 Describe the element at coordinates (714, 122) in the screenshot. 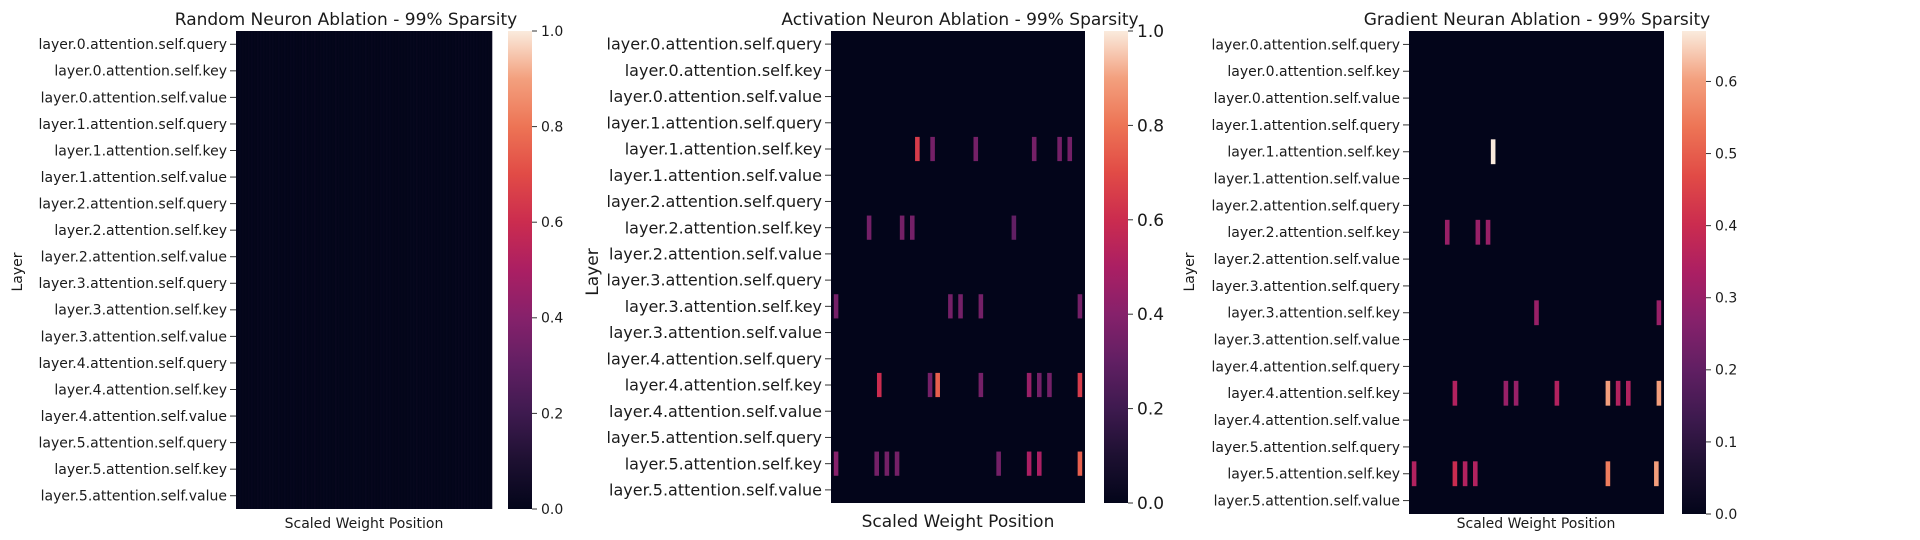

I see `row-label: layer.1.attention.self.query` at that location.